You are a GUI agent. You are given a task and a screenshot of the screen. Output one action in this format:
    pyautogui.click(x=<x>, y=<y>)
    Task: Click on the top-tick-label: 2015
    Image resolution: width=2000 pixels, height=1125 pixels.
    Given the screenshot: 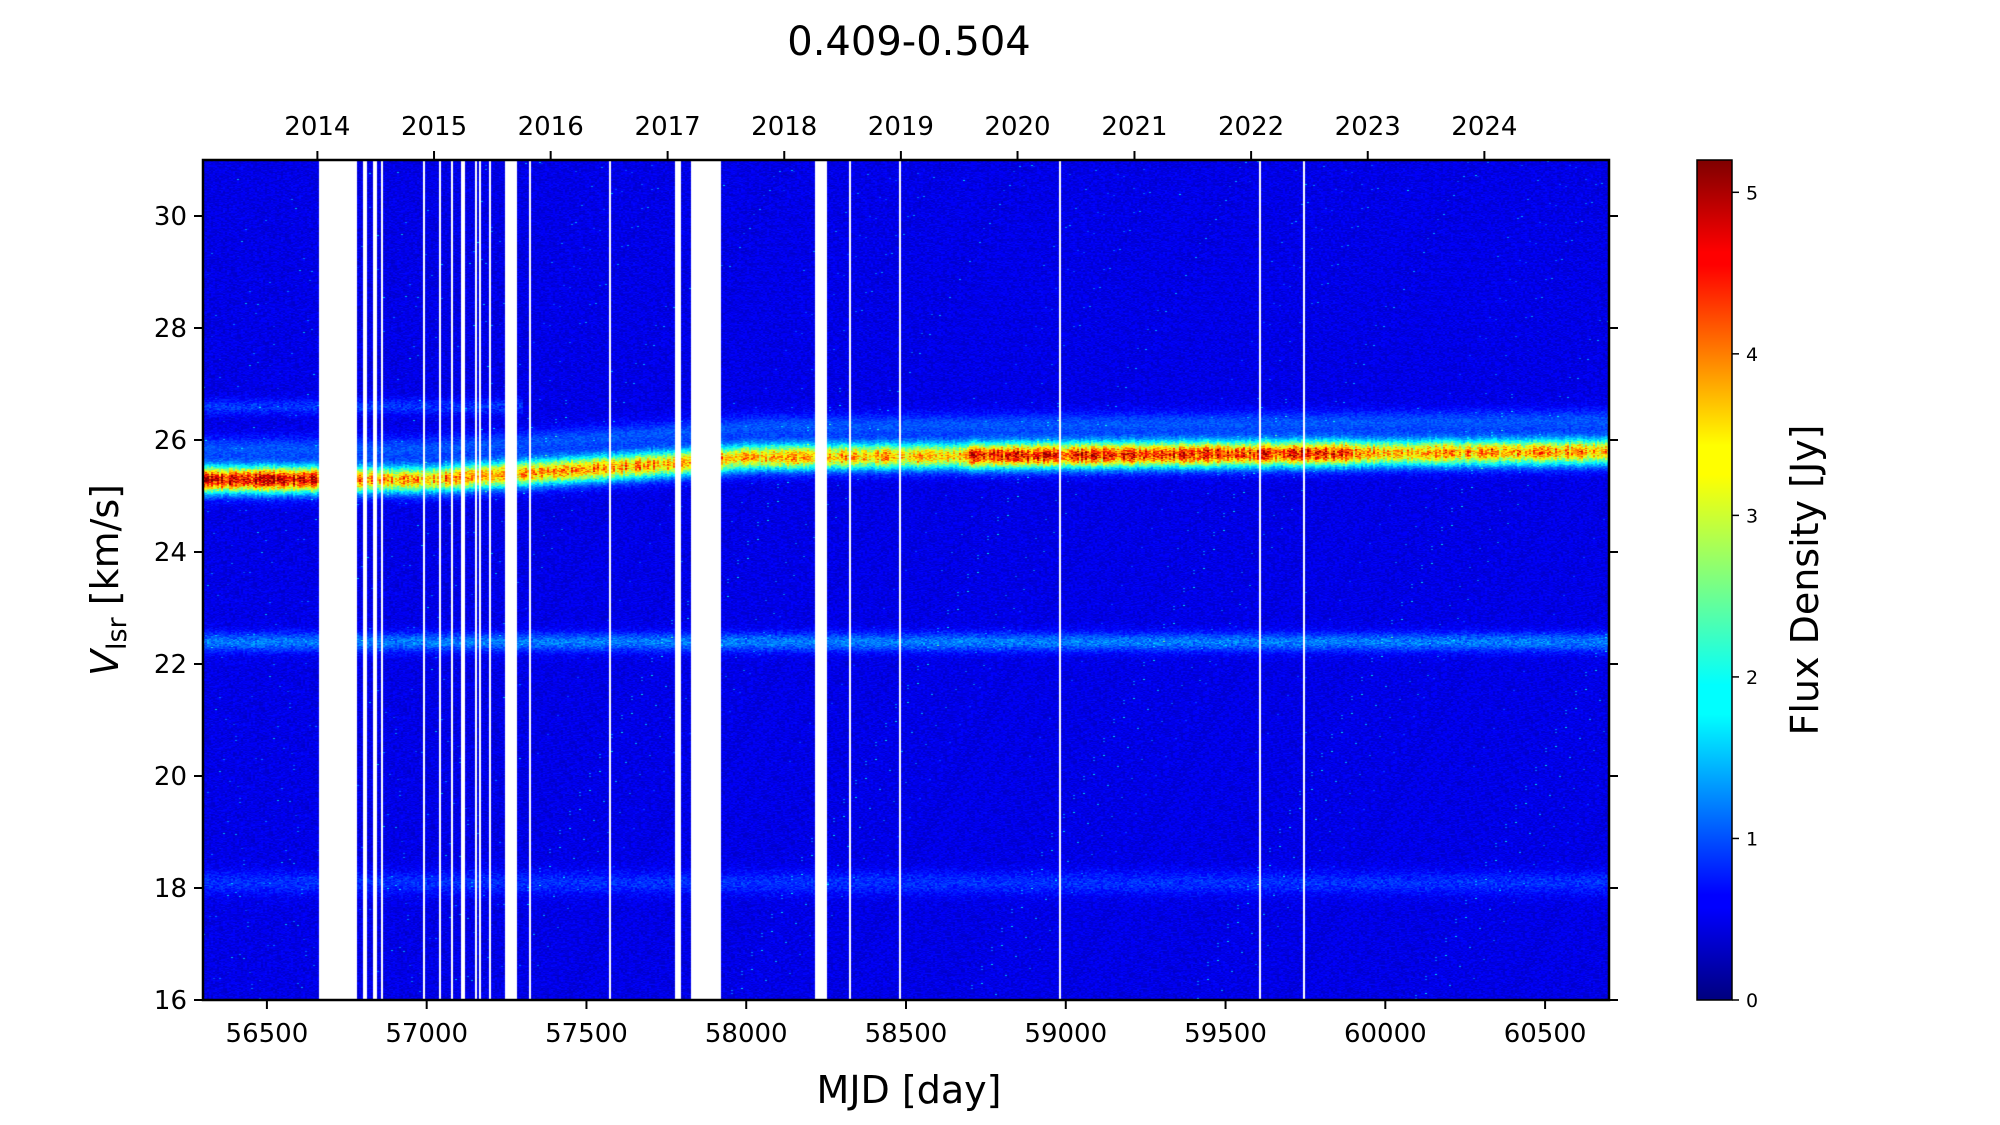 What is the action you would take?
    pyautogui.click(x=434, y=127)
    